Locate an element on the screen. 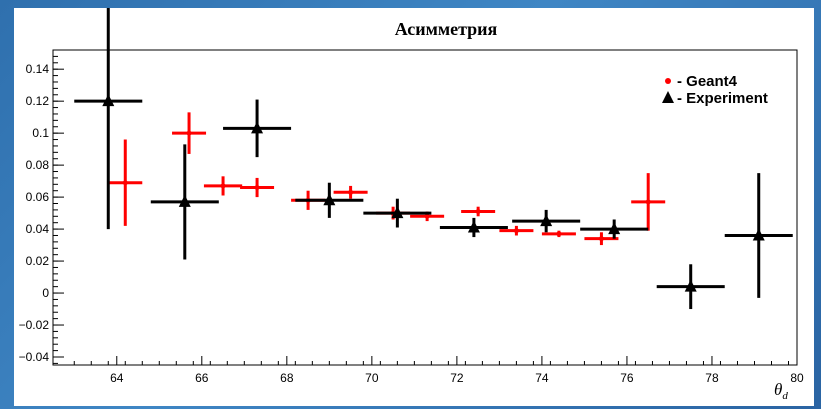  y-tick-label: 0 is located at coordinates (45, 293).